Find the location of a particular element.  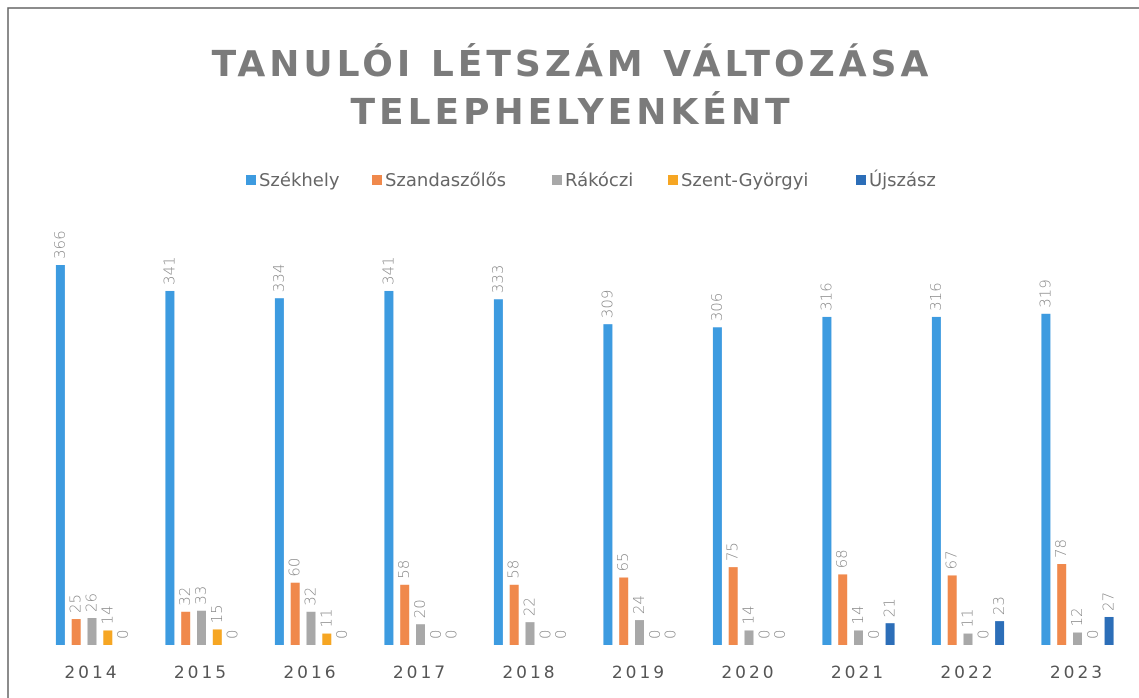

x-tick-label: 2023 is located at coordinates (1077, 673).